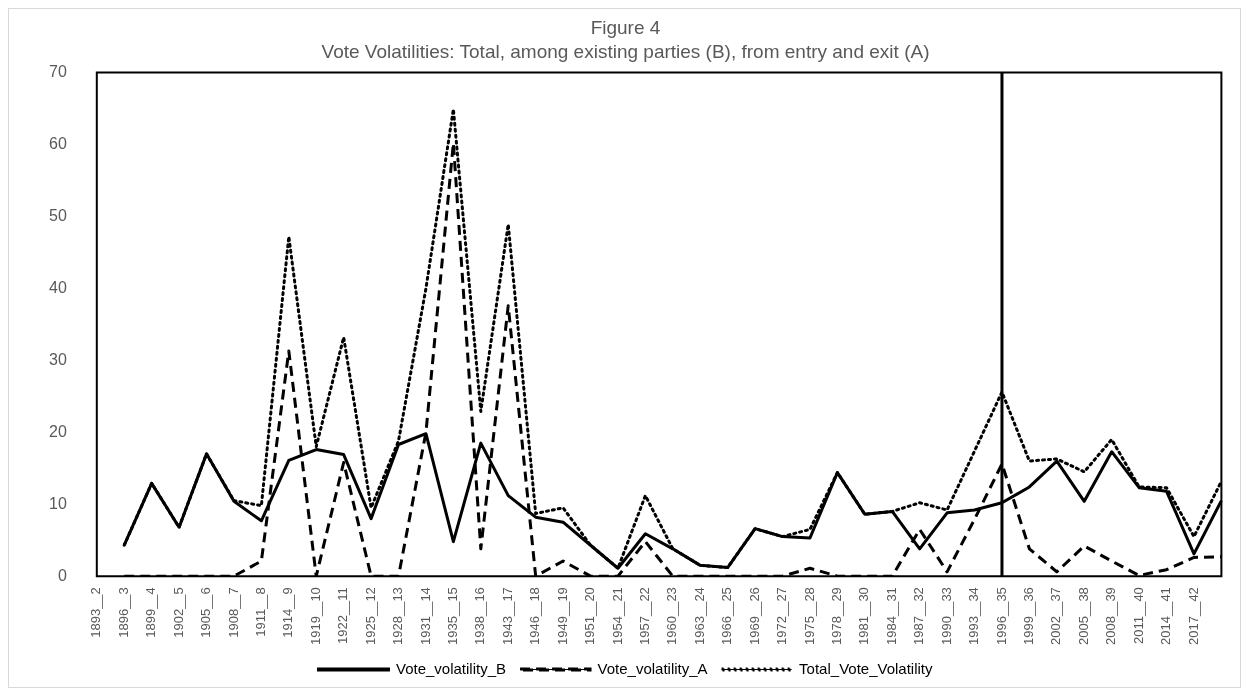 This screenshot has width=1249, height=696. What do you see at coordinates (974, 616) in the screenshot?
I see `x-tick-label: 1993__34` at bounding box center [974, 616].